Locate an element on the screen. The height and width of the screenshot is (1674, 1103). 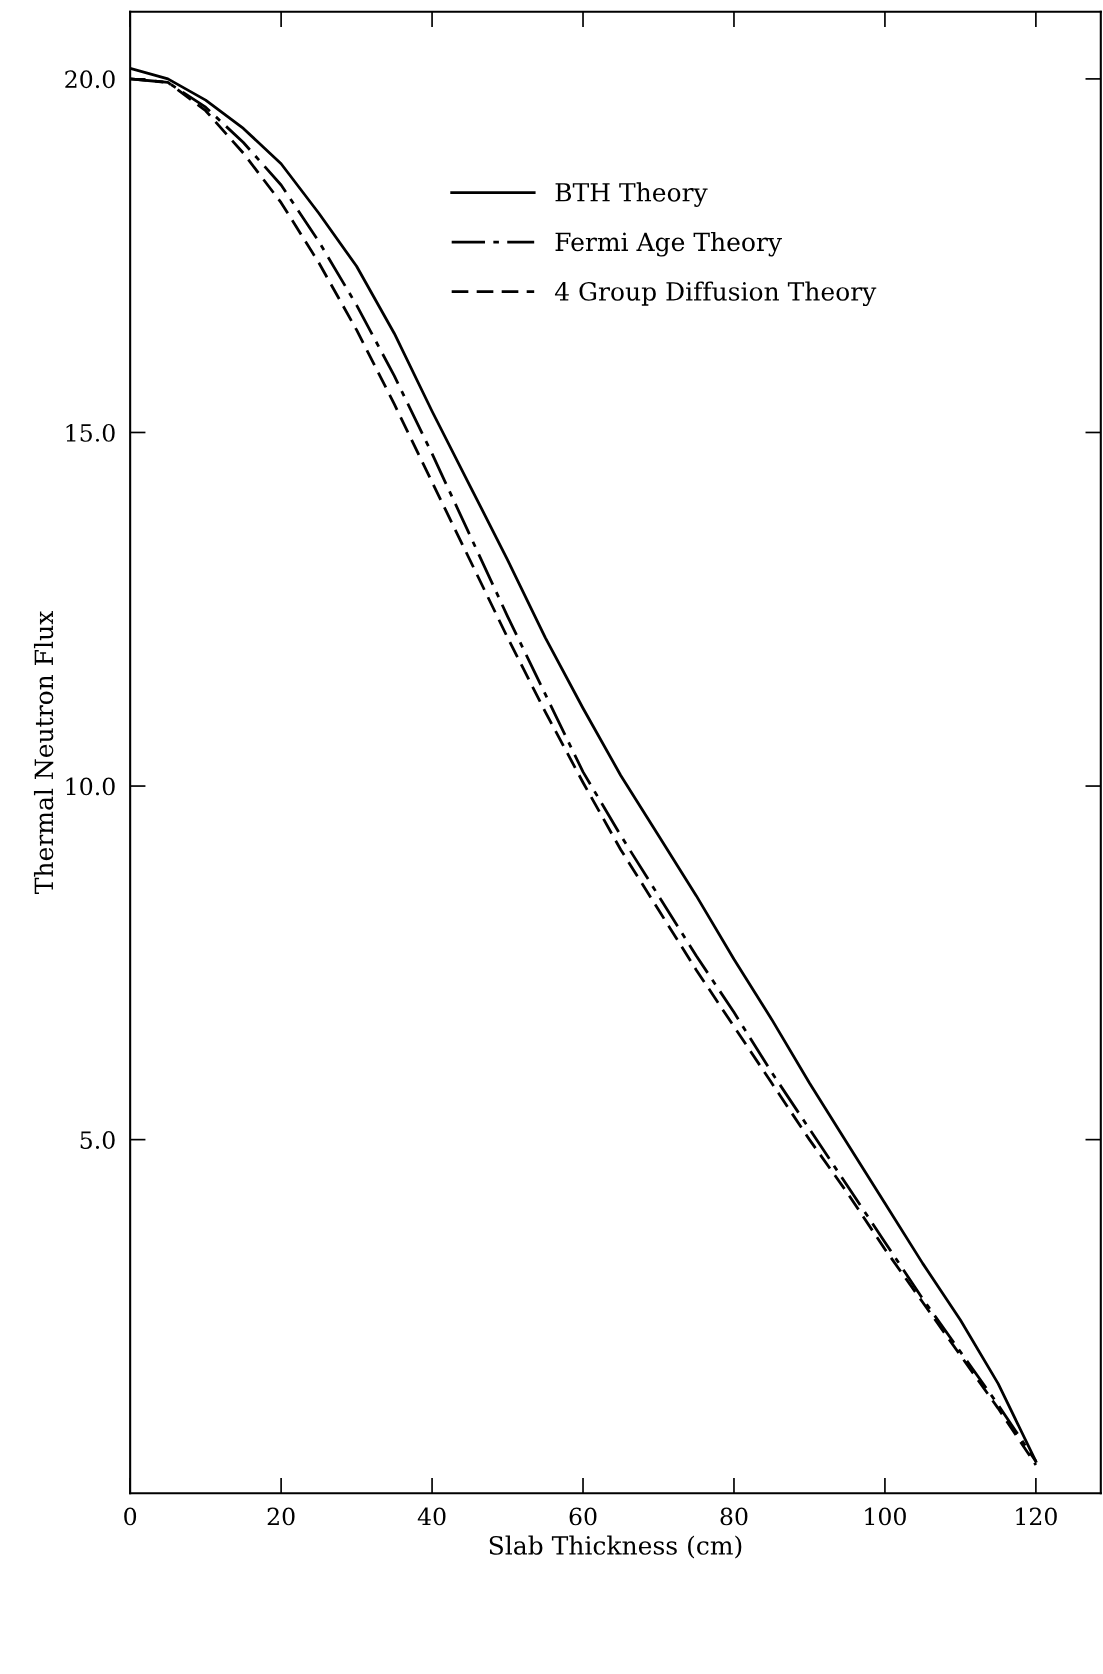
y-tick-label: 20.0 is located at coordinates (90, 79).